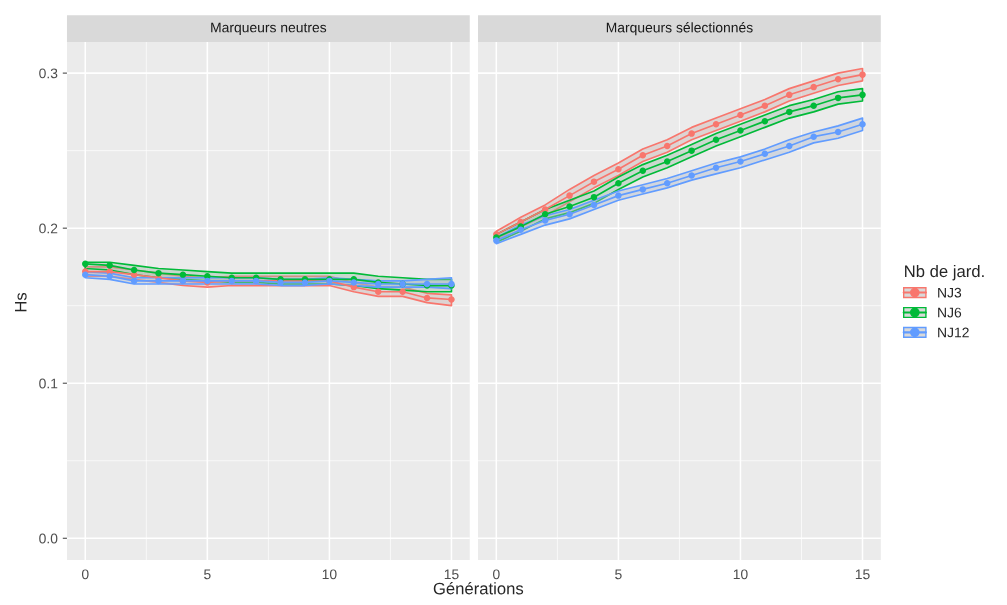 The width and height of the screenshot is (1007, 605). I want to click on chart-title: Marqueurs neutres, so click(269, 29).